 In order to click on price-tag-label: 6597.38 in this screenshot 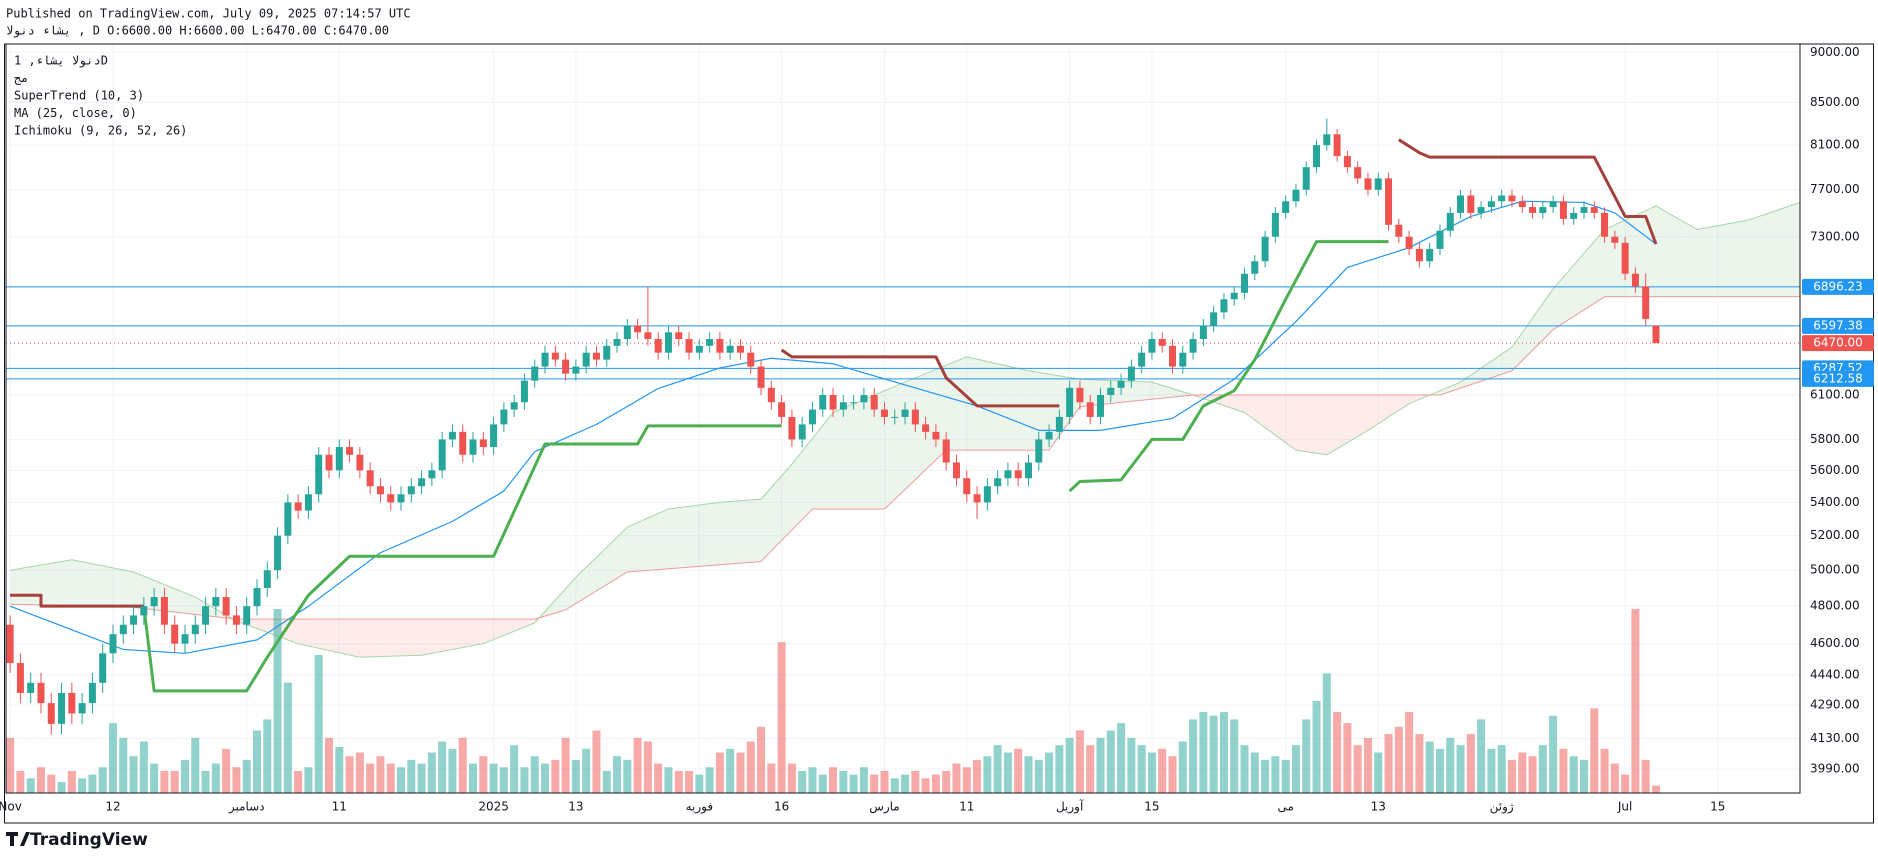, I will do `click(1838, 325)`.